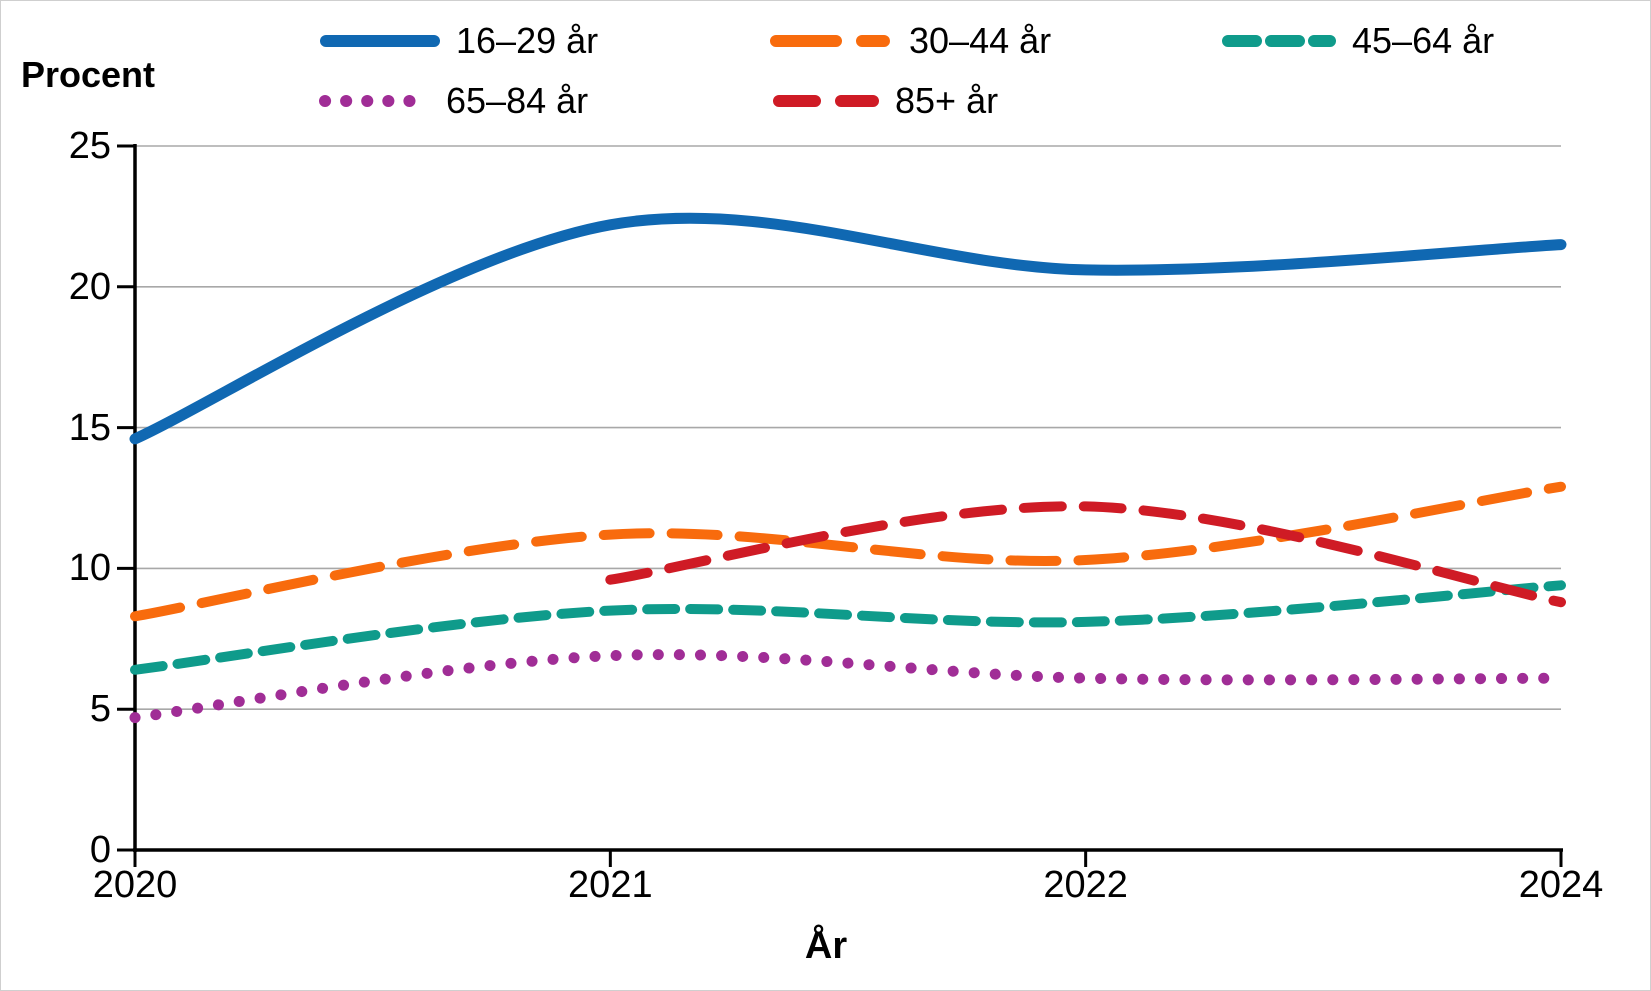 This screenshot has width=1651, height=991. Describe the element at coordinates (527, 40) in the screenshot. I see `legend-label-0: 16–29 år` at that location.